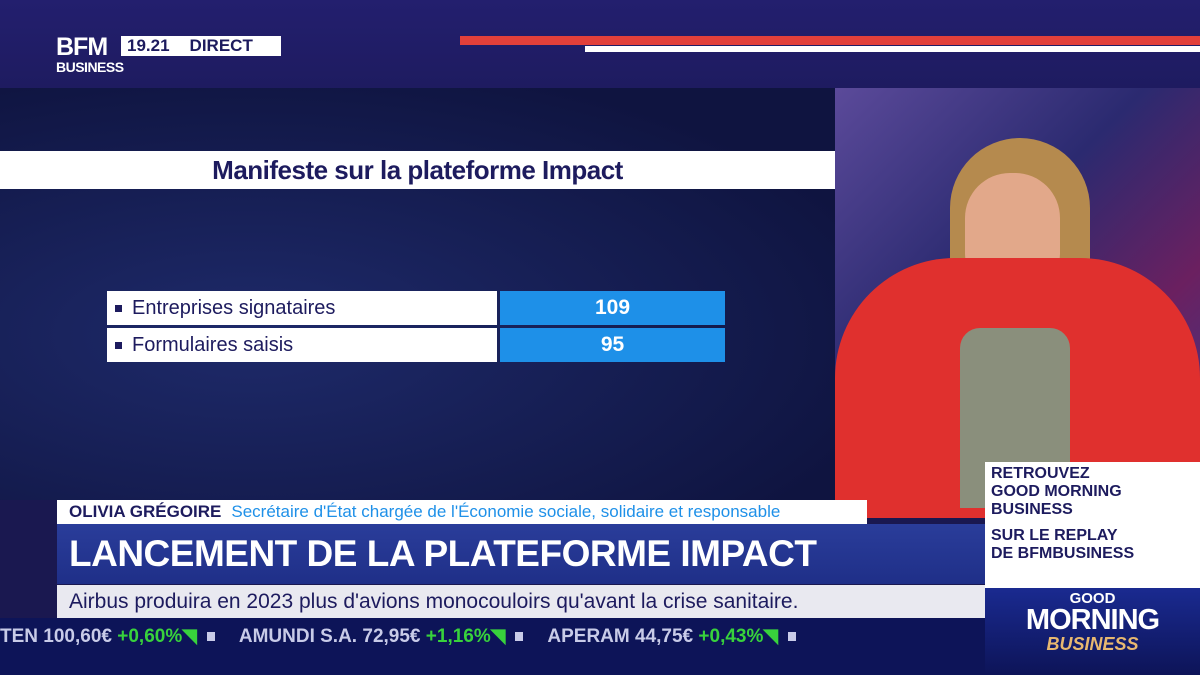 Image resolution: width=1200 pixels, height=675 pixels. What do you see at coordinates (612, 308) in the screenshot?
I see `stat-value: 109` at bounding box center [612, 308].